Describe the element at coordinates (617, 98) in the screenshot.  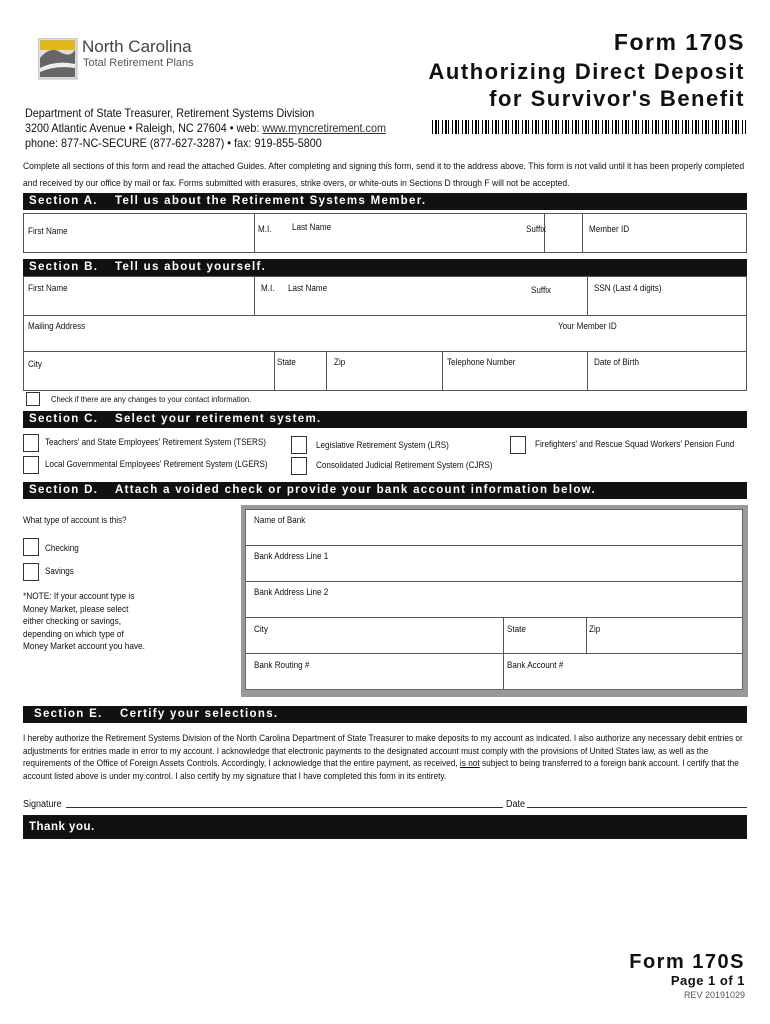
I see `title-line-2: for Survivor's Benefit` at that location.